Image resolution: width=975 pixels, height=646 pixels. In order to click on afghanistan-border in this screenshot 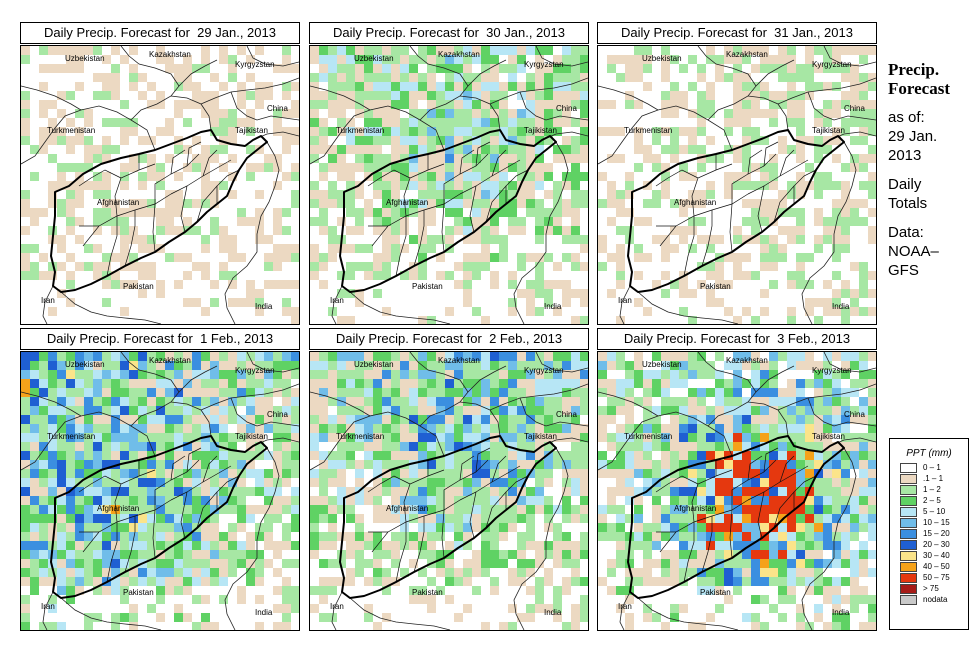, I will do `click(736, 211)`.